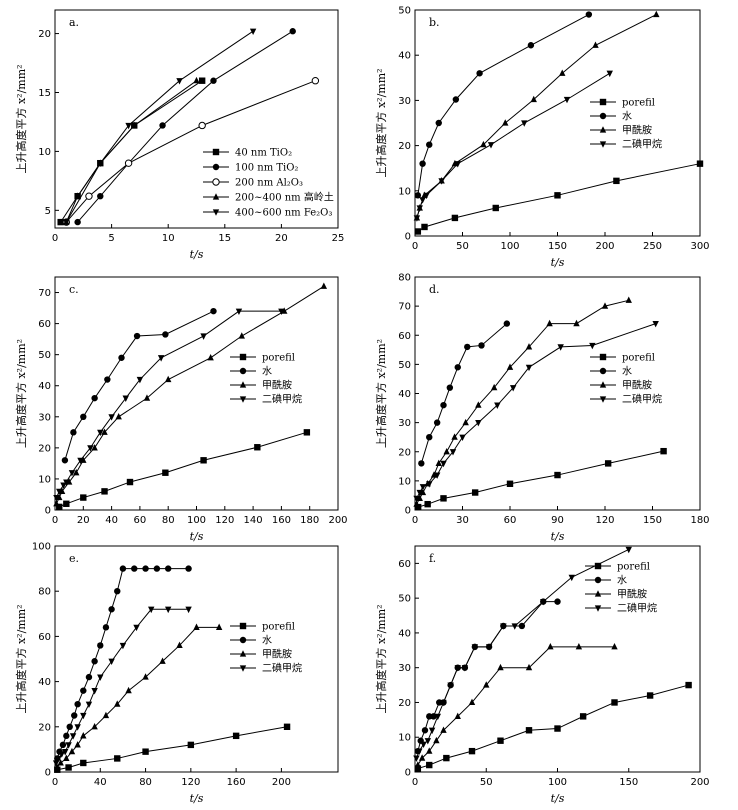 This screenshot has height=810, width=738. What do you see at coordinates (337, 520) in the screenshot?
I see `x-tick-label: 200` at bounding box center [337, 520].